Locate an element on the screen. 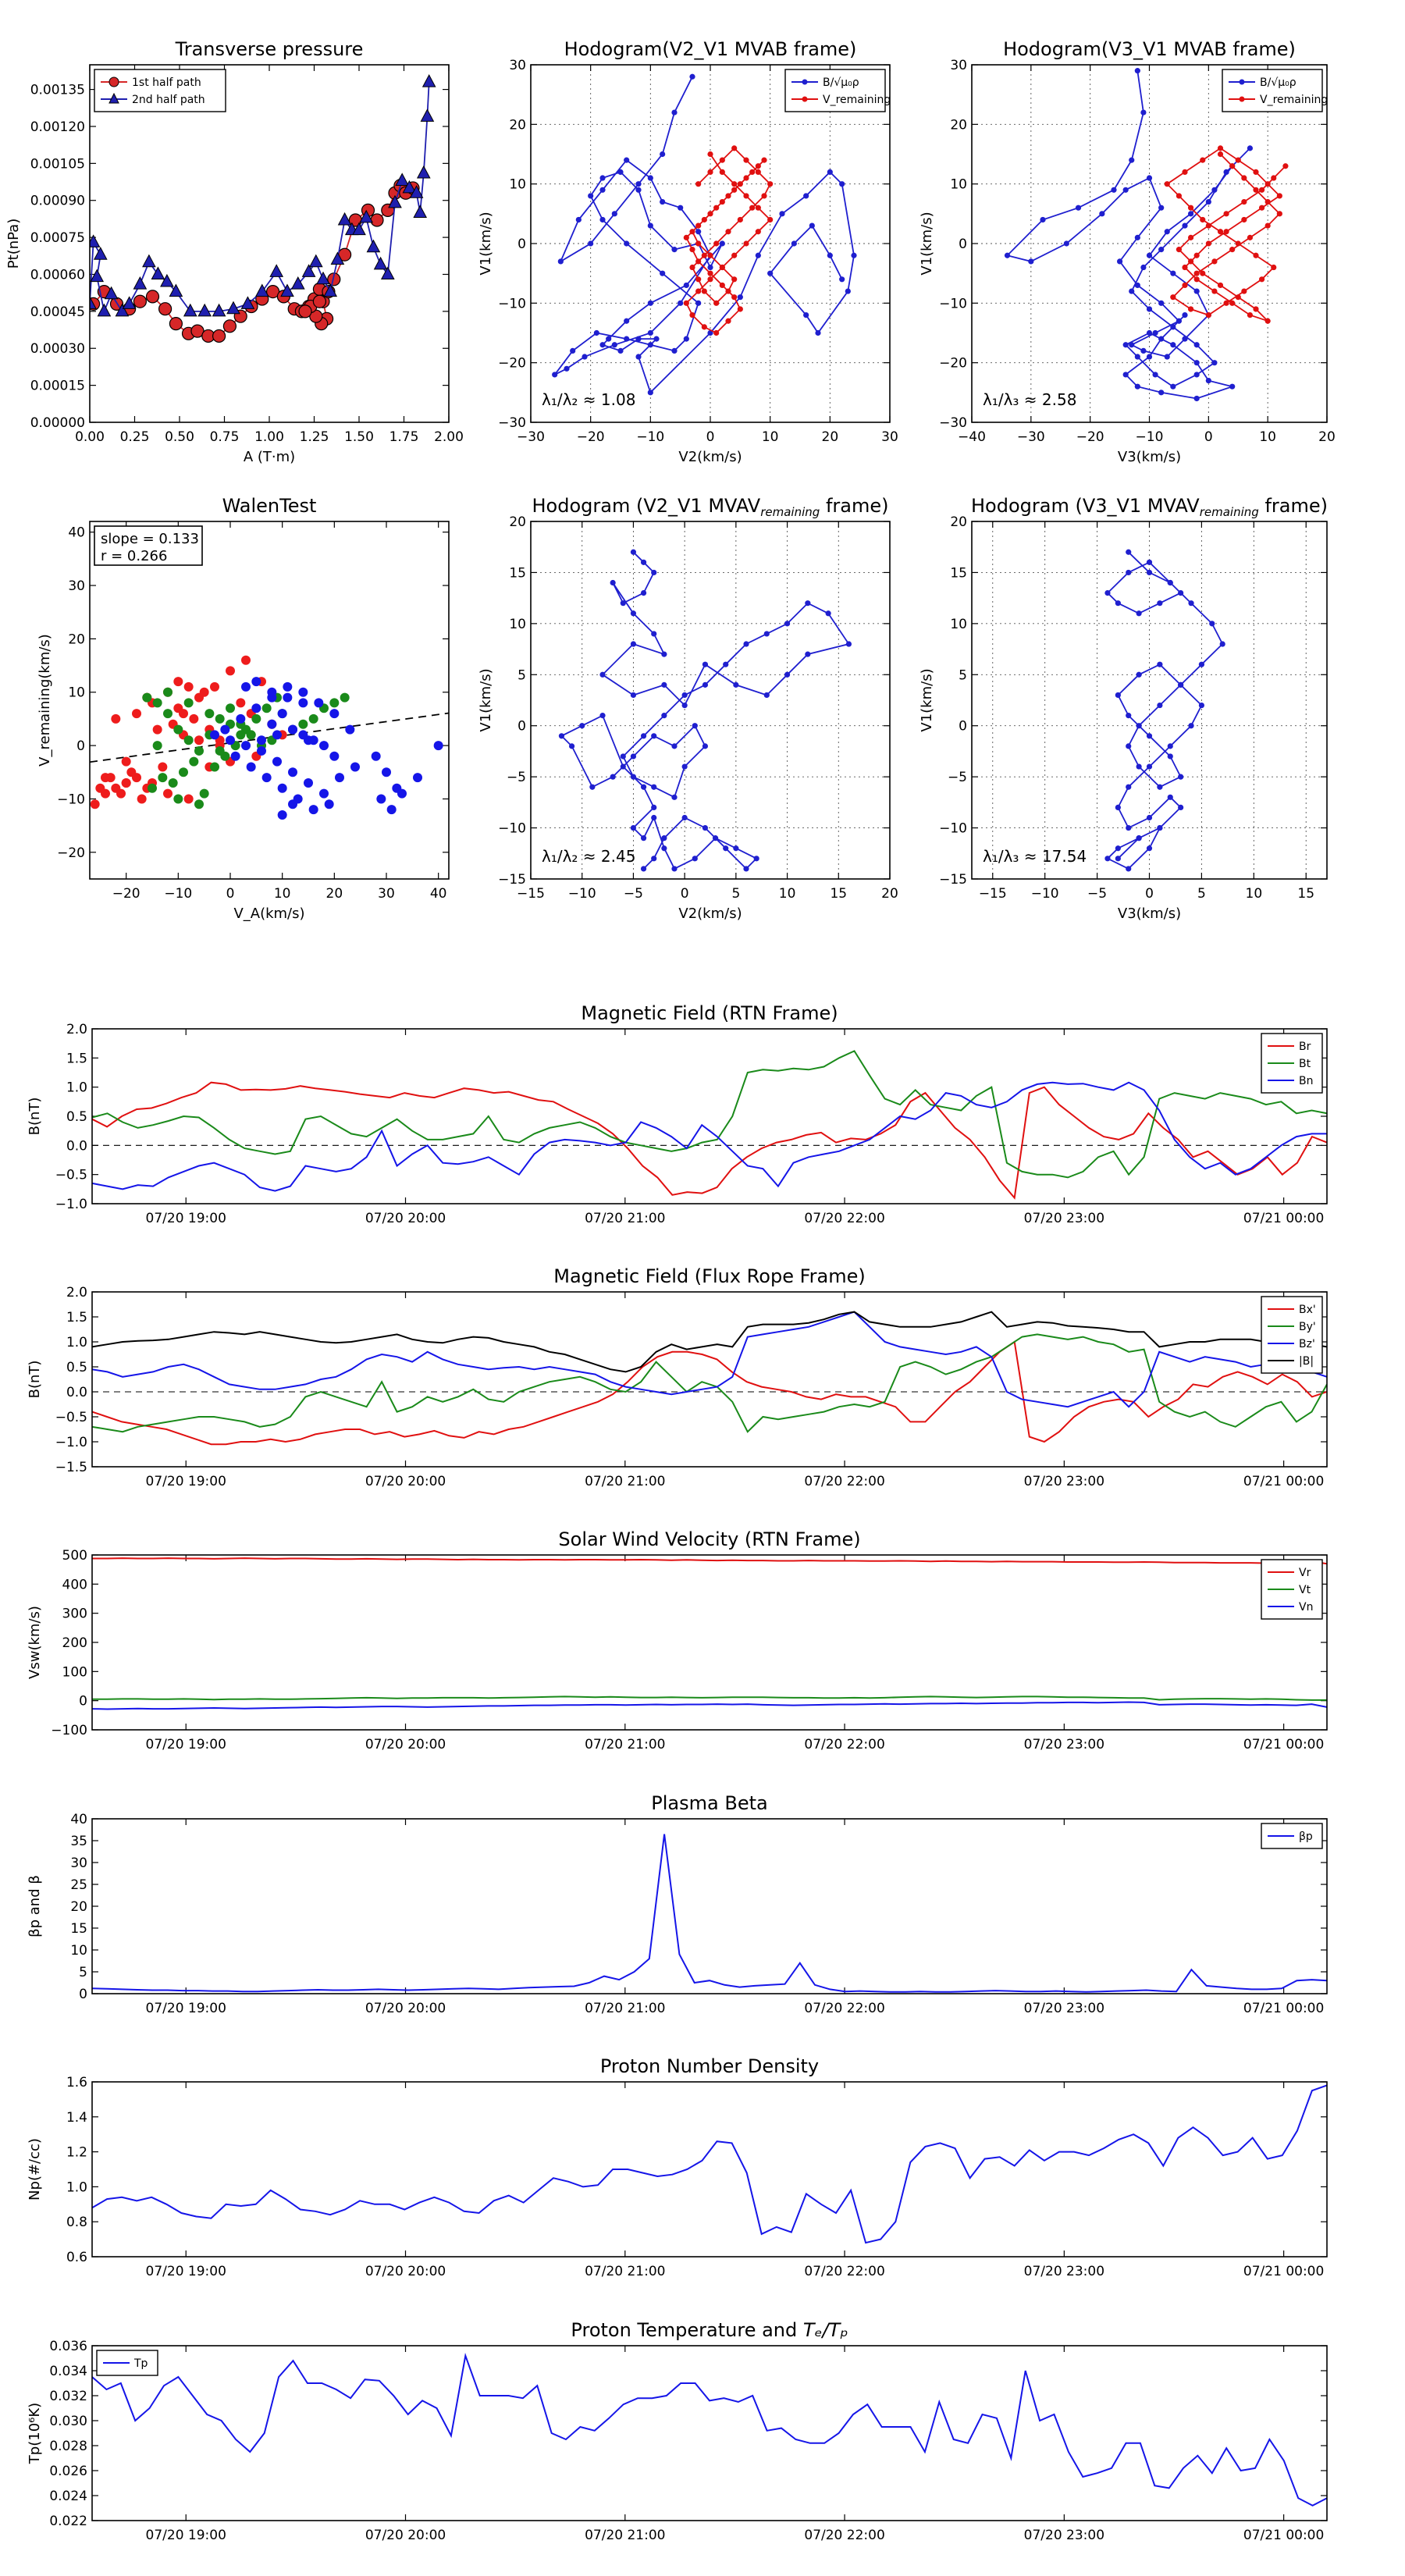 This screenshot has height=2576, width=1405. x-tick-label: 1.75 is located at coordinates (404, 437).